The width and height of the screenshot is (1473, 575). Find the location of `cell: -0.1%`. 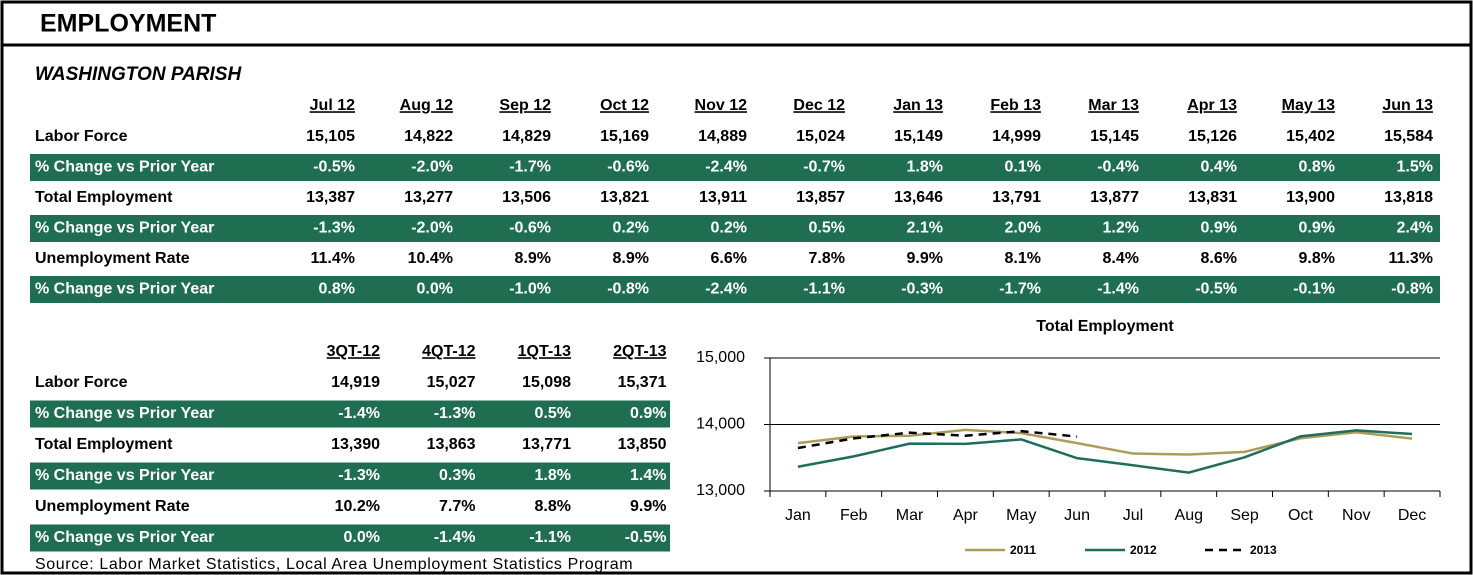

cell: -0.1% is located at coordinates (1314, 289).